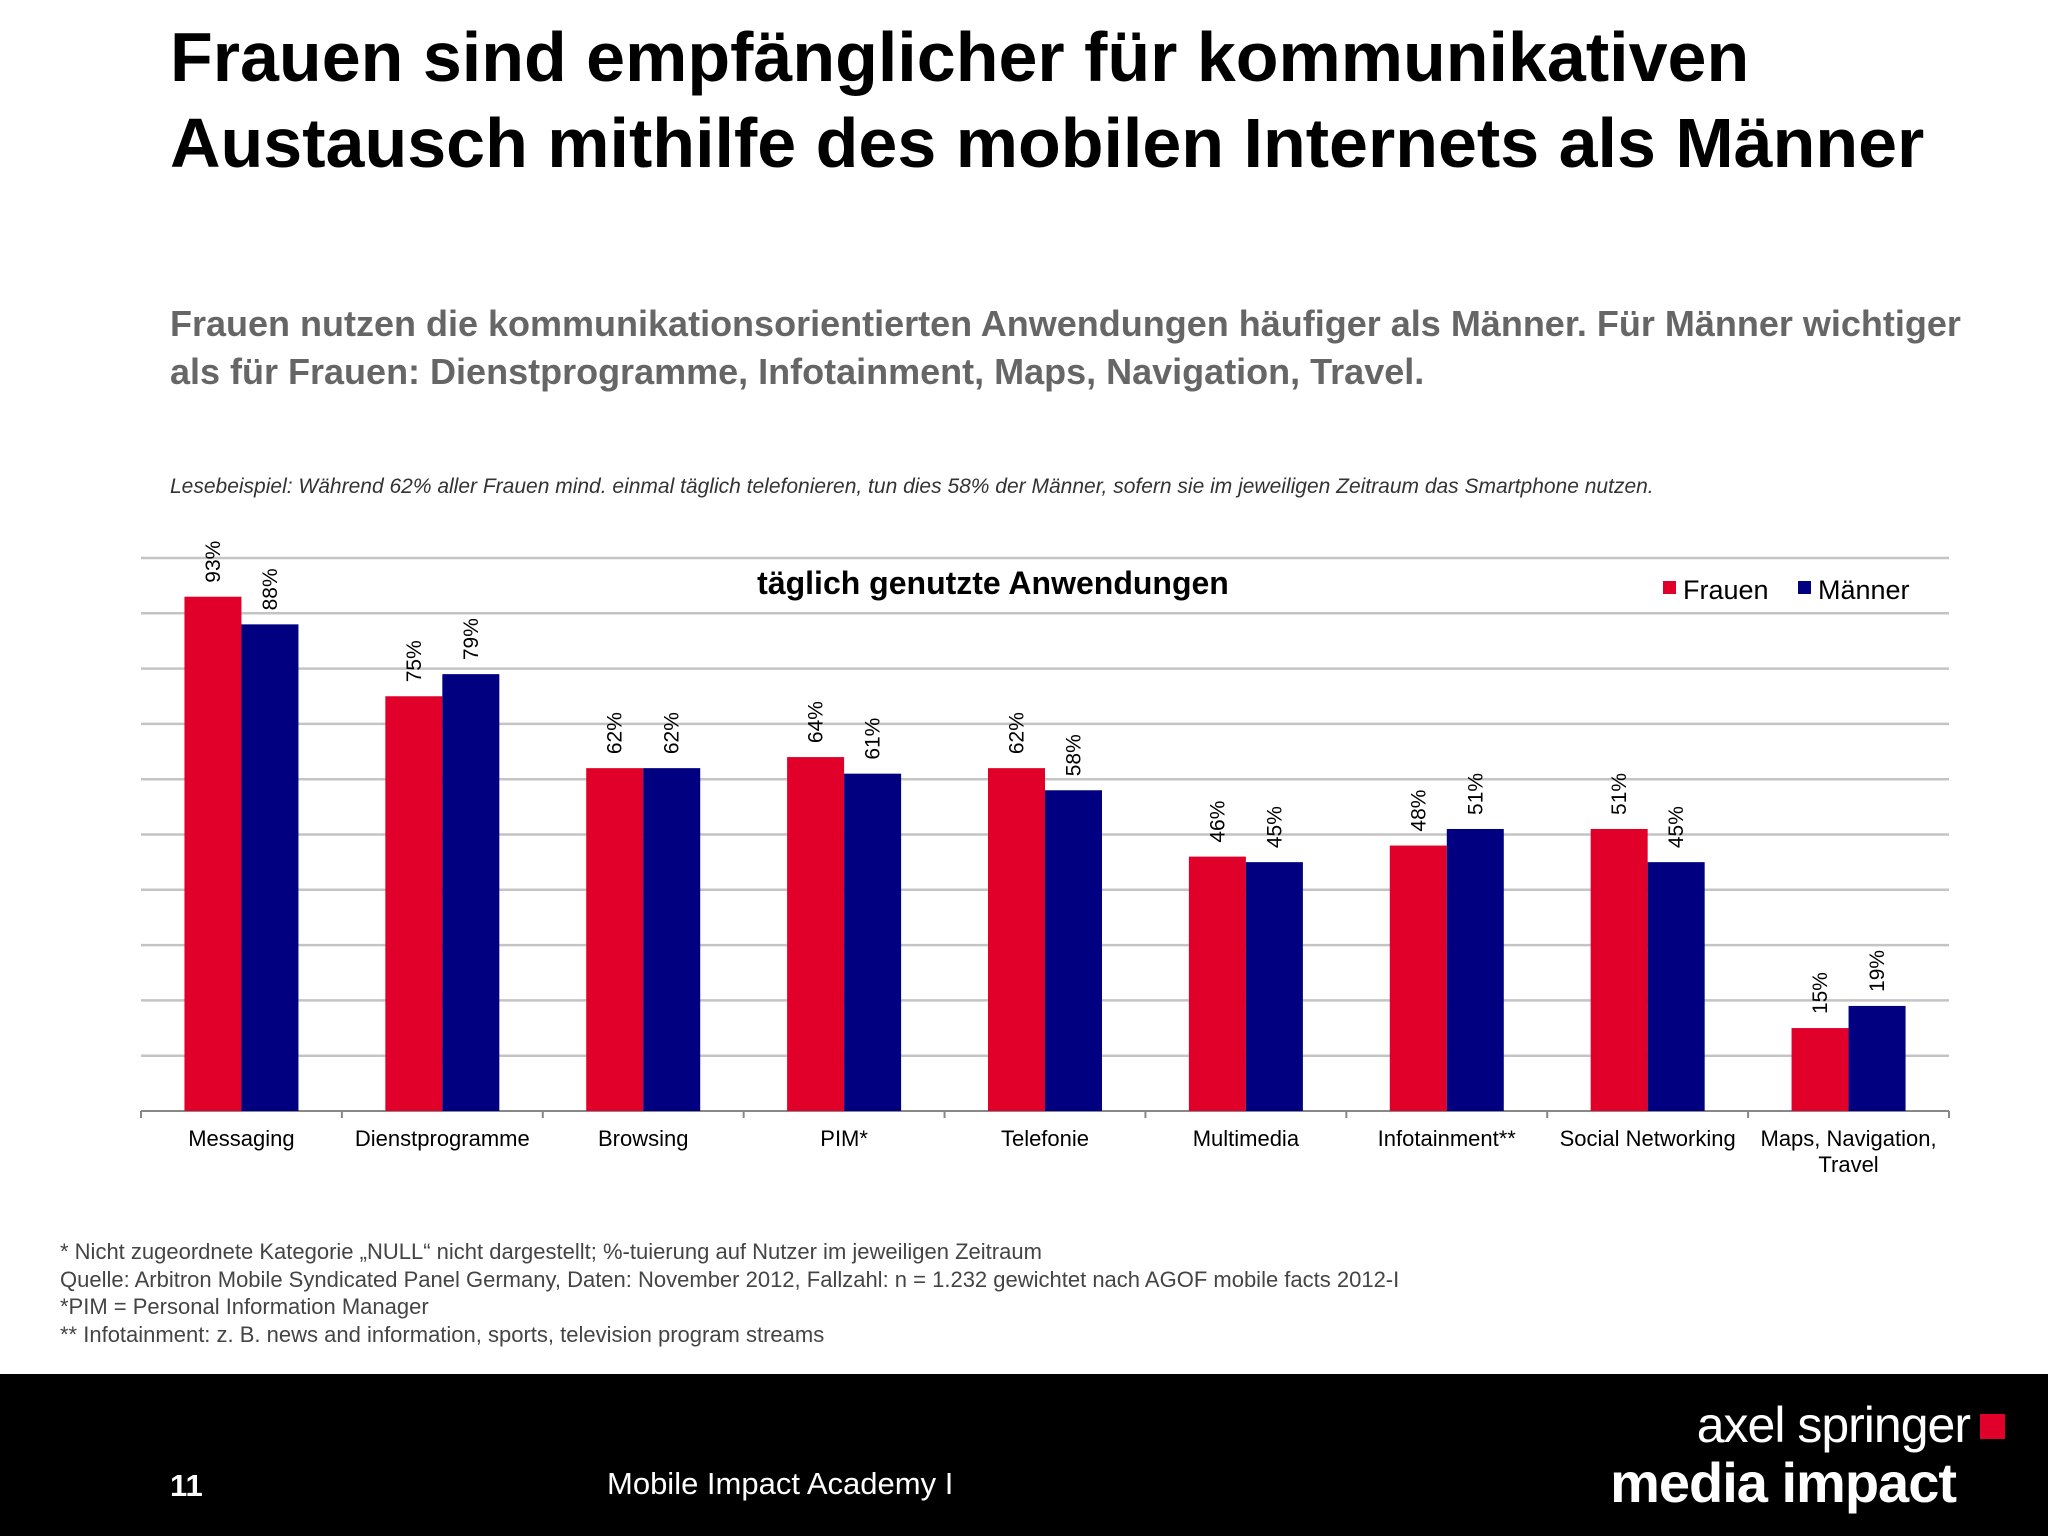 This screenshot has height=1536, width=2048. What do you see at coordinates (993, 583) in the screenshot?
I see `chart-title: täglich genutzte Anwendungen` at bounding box center [993, 583].